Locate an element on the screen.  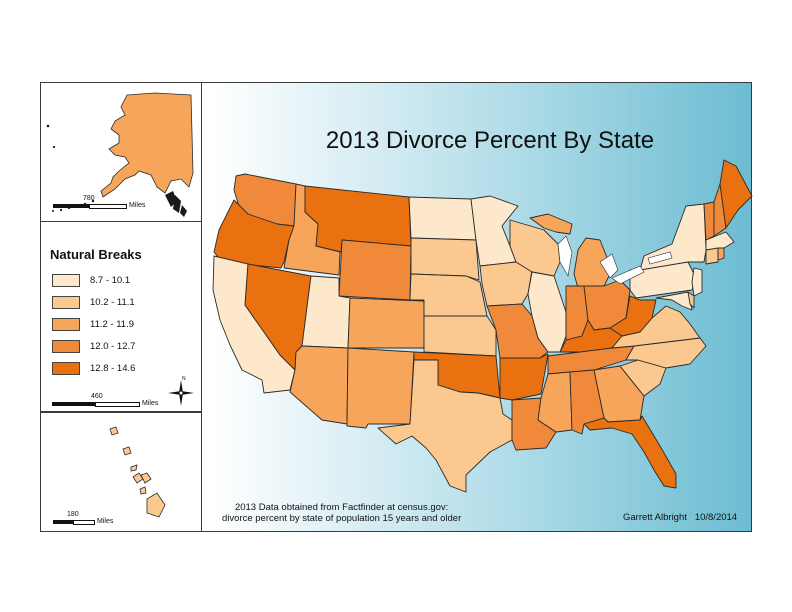
state-alaska is located at coordinates (147, 145).